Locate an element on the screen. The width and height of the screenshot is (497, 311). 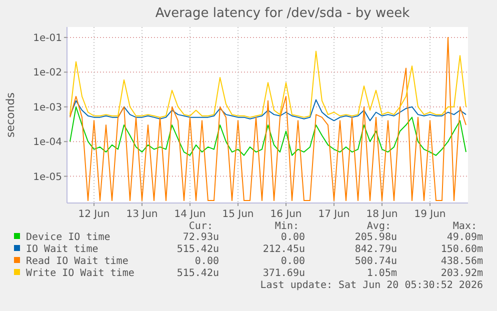
x-tick-label: 14 Jun is located at coordinates (190, 214).